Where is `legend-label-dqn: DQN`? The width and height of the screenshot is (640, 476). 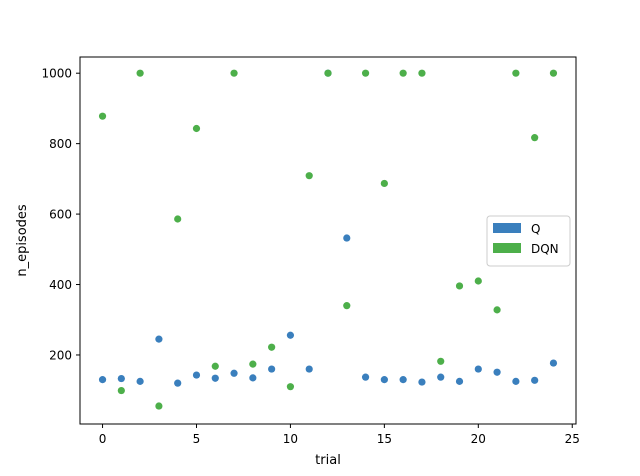
legend-label-dqn: DQN is located at coordinates (545, 249).